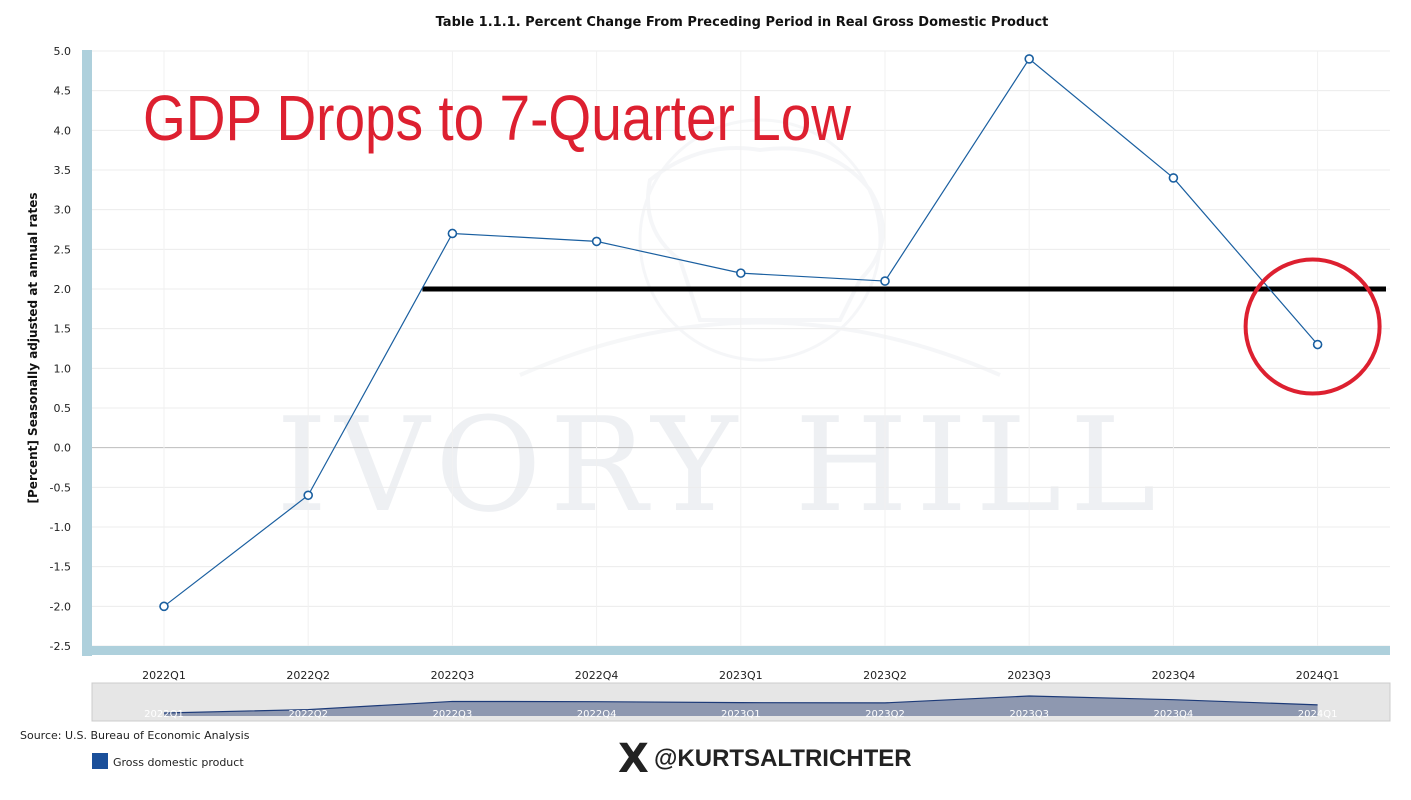  What do you see at coordinates (1174, 714) in the screenshot?
I see `navigator-tick-label: 2023Q4` at bounding box center [1174, 714].